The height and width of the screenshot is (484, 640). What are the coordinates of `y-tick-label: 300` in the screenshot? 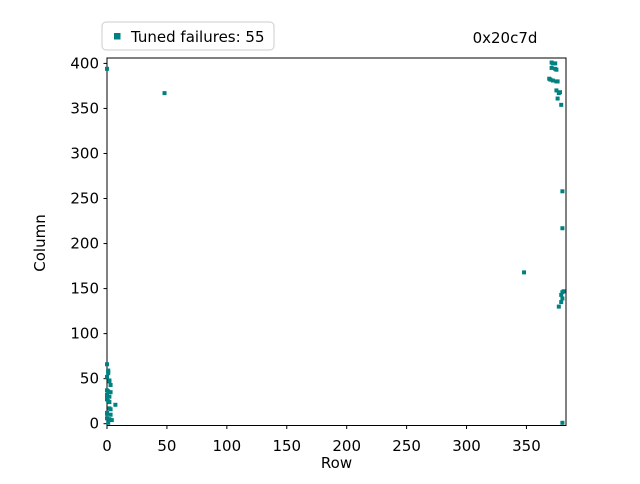 It's located at (84, 153).